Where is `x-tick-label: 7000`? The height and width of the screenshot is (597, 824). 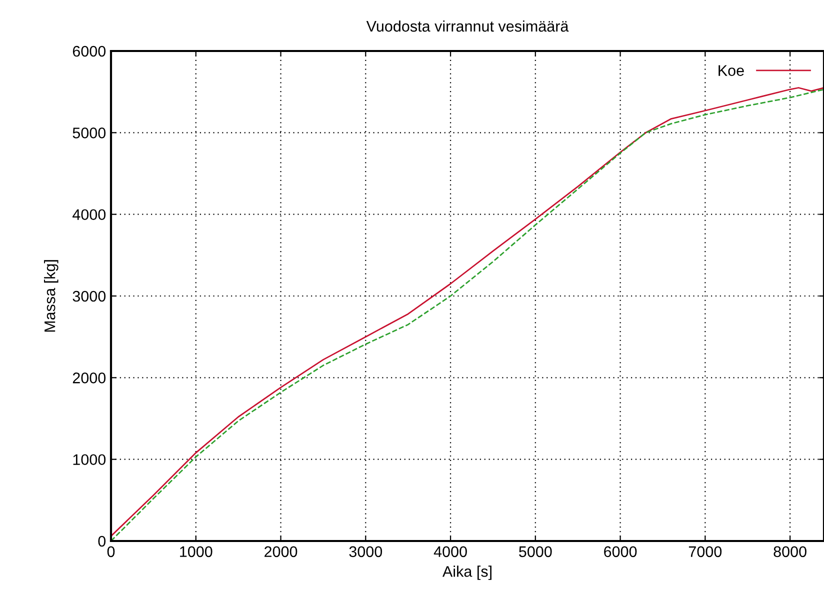
x-tick-label: 7000 is located at coordinates (705, 552).